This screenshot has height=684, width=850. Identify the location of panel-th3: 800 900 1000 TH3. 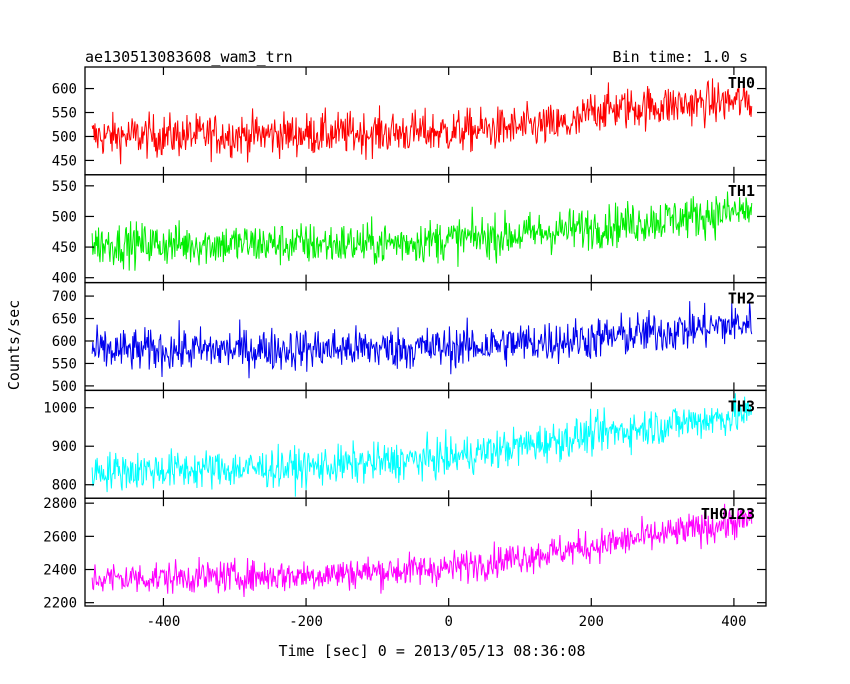
(405, 444).